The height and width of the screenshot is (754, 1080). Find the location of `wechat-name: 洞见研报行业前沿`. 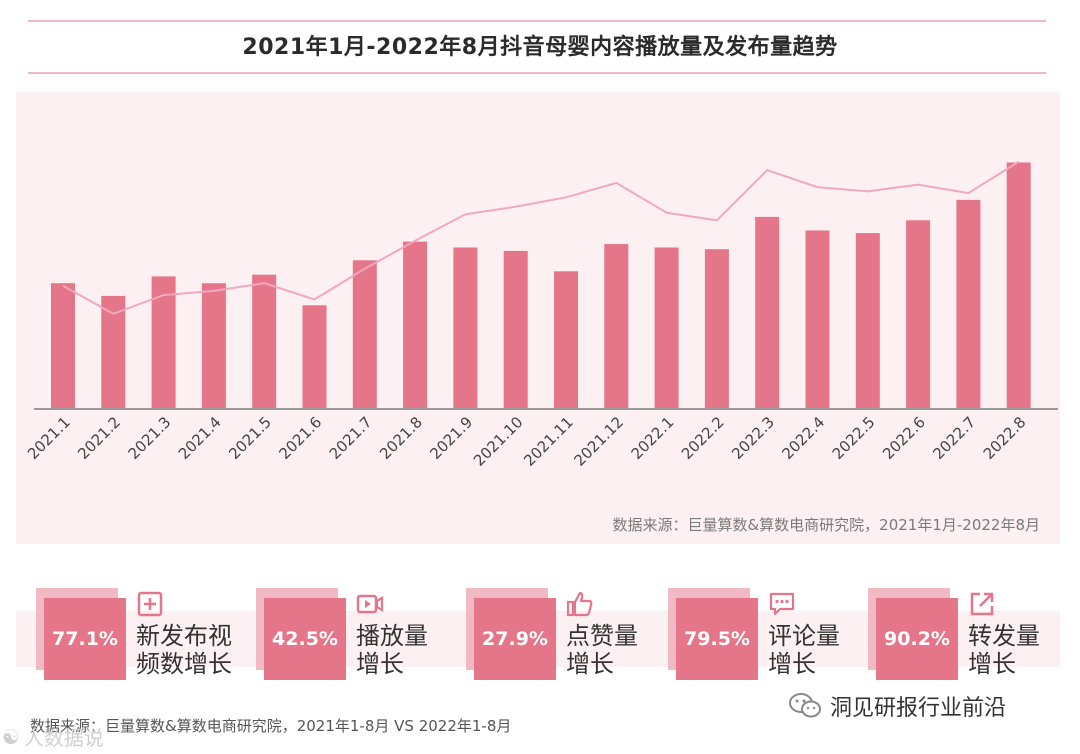

wechat-name: 洞见研报行业前沿 is located at coordinates (918, 708).